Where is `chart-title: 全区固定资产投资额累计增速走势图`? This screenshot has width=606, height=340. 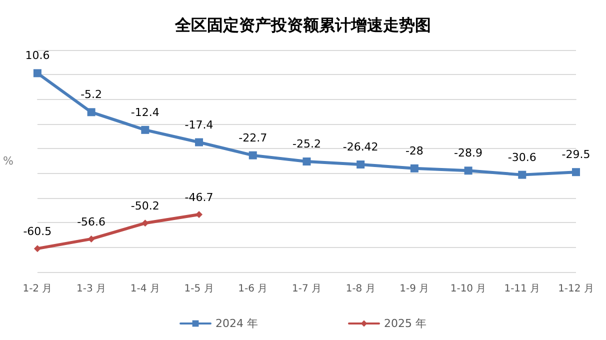
chart-title: 全区固定资产投资额累计增速走势图 is located at coordinates (302, 25).